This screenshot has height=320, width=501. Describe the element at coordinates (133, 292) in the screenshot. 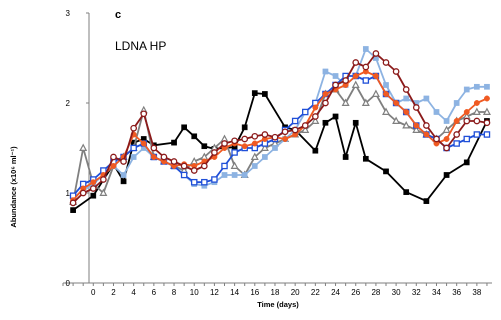

I see `x-tick-label: 4` at that location.